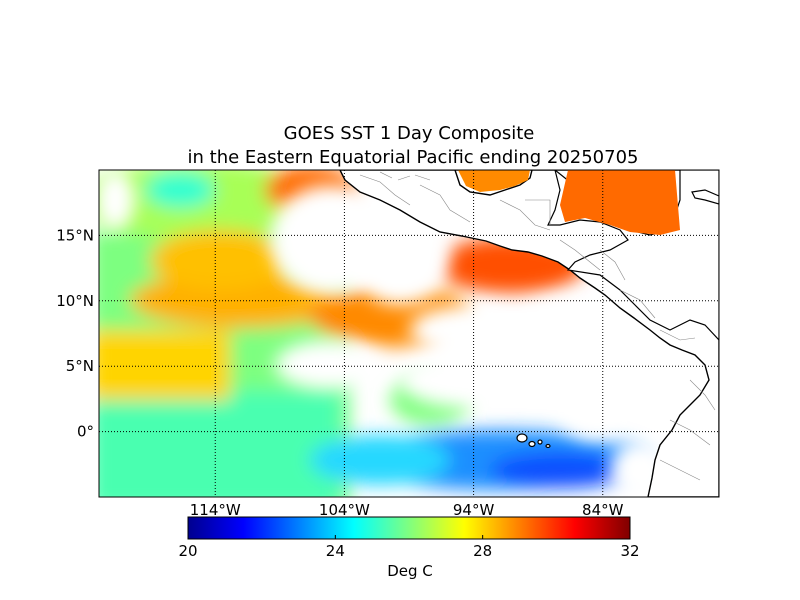 This screenshot has width=800, height=600. What do you see at coordinates (629, 551) in the screenshot?
I see `colorbar-tick-label: 32` at bounding box center [629, 551].